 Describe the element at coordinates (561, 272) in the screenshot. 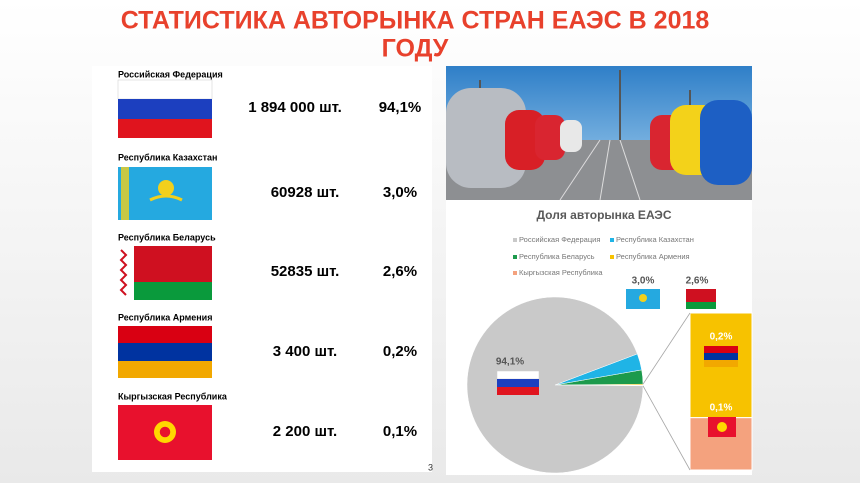

I see `legend-label: Кыргызская Республика` at that location.